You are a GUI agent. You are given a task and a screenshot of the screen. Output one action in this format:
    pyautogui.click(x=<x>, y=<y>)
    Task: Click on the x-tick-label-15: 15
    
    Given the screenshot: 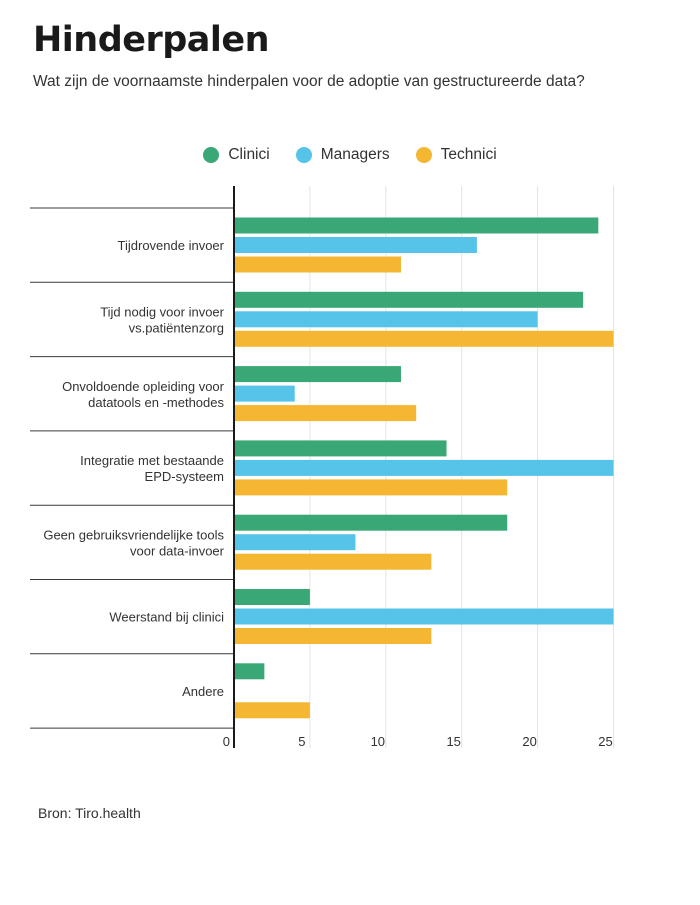 What is the action you would take?
    pyautogui.click(x=453, y=741)
    